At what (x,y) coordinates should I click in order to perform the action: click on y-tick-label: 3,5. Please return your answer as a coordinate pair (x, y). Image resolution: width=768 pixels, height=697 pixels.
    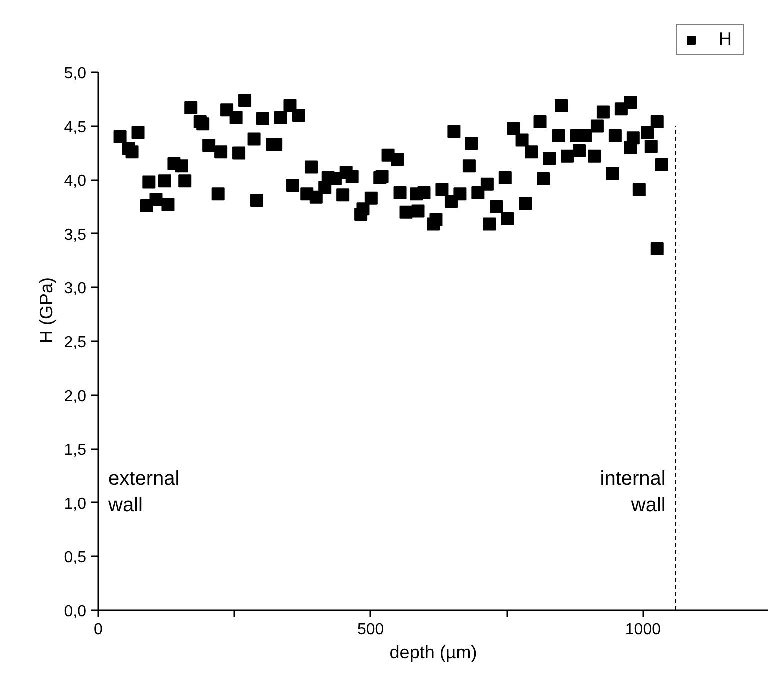
    Looking at the image, I should click on (75, 235).